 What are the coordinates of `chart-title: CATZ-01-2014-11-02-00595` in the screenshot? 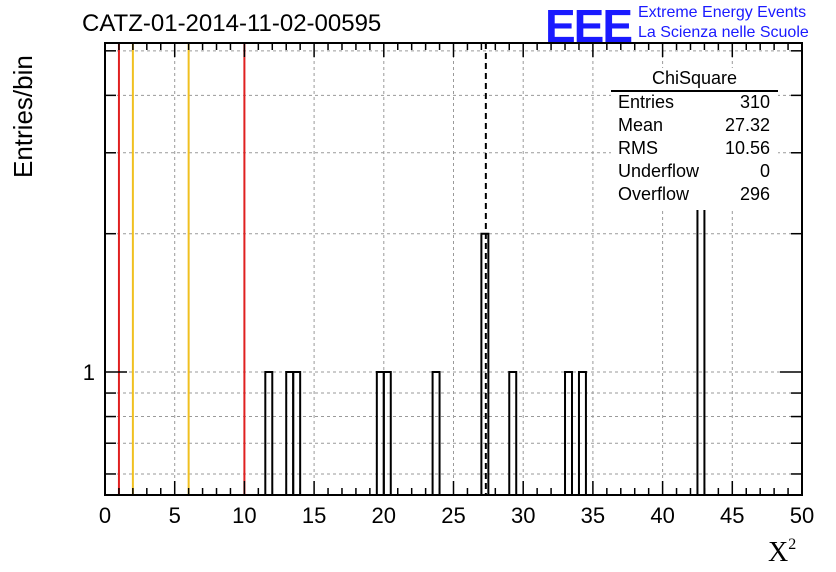 It's located at (232, 23).